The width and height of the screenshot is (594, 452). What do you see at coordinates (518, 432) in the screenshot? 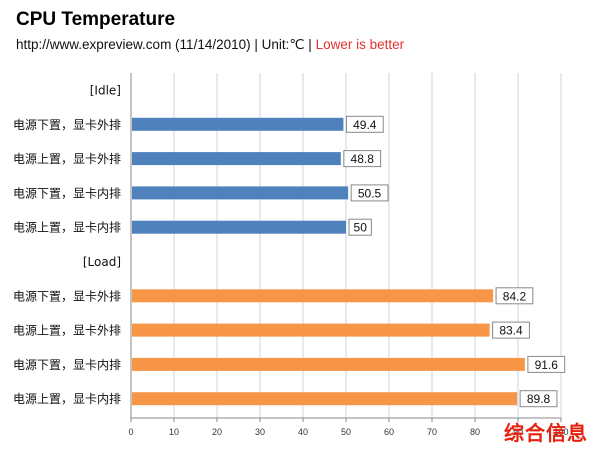
I see `x-tick-label: 90` at bounding box center [518, 432].